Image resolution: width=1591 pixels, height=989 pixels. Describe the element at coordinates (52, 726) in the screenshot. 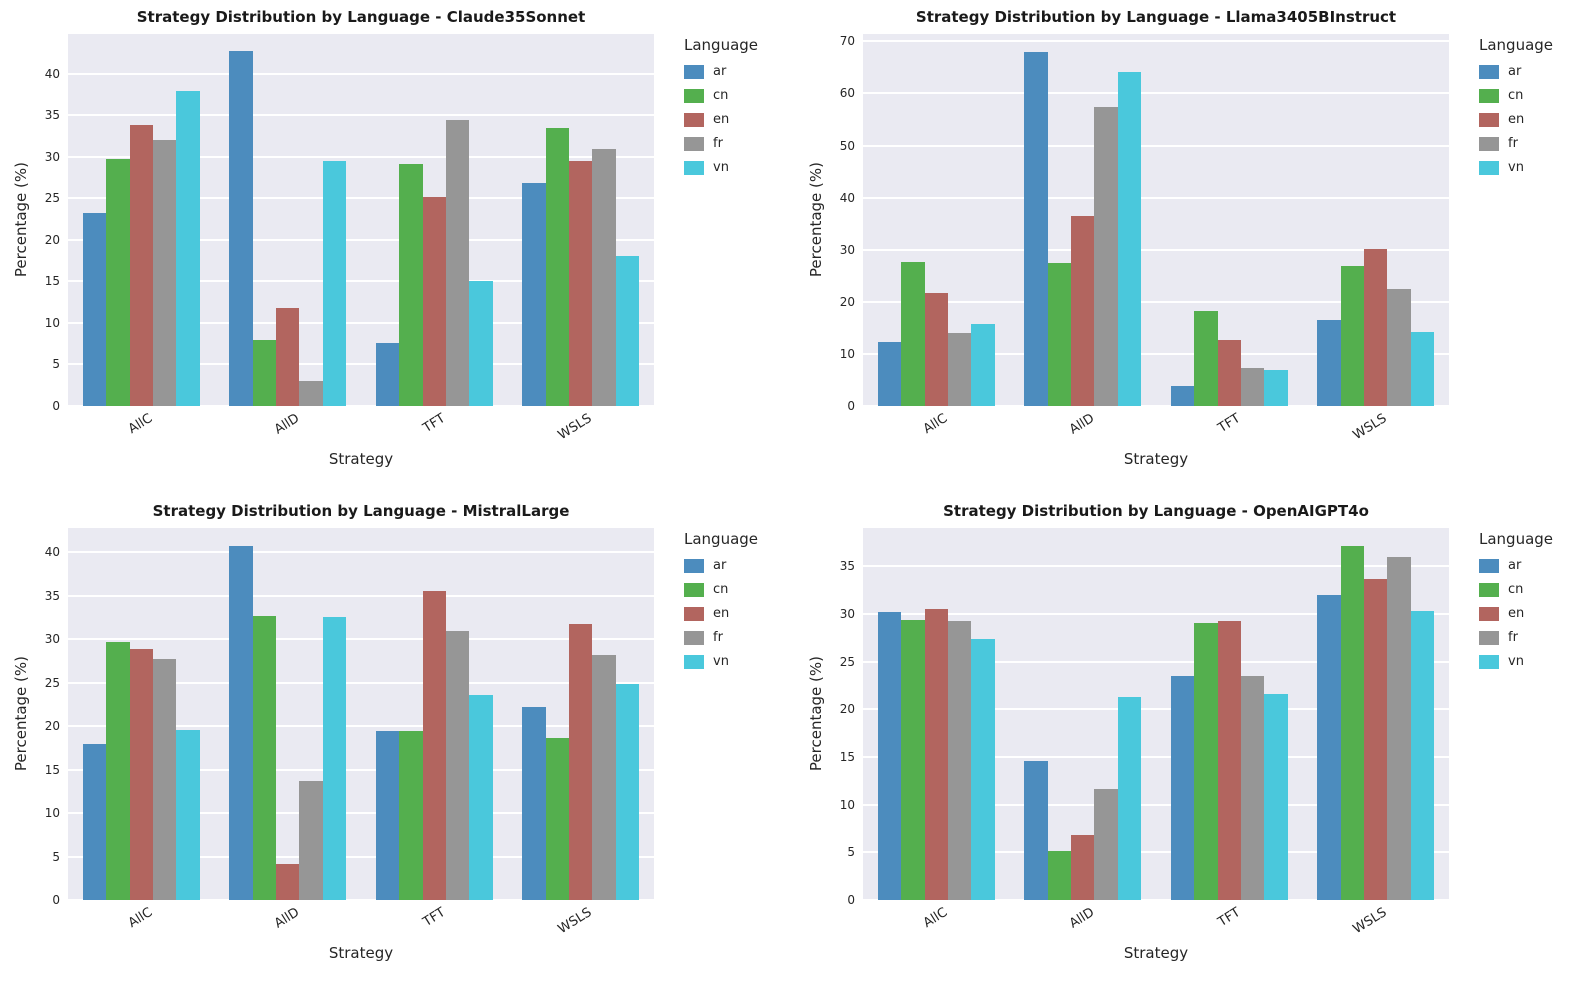

I see `y-tick-label: 20` at that location.